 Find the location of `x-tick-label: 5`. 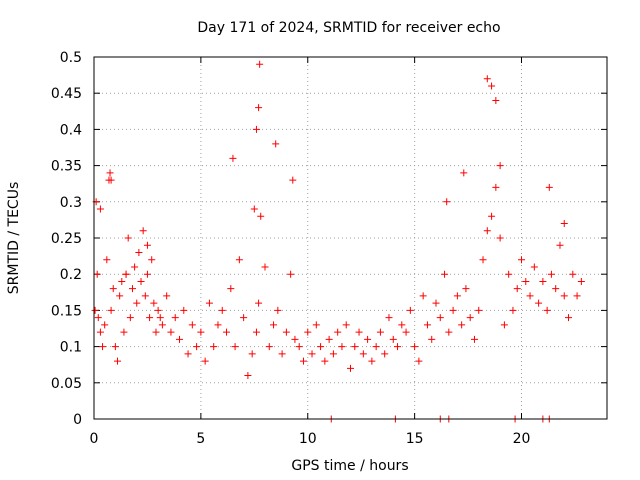

x-tick-label: 5 is located at coordinates (200, 439).